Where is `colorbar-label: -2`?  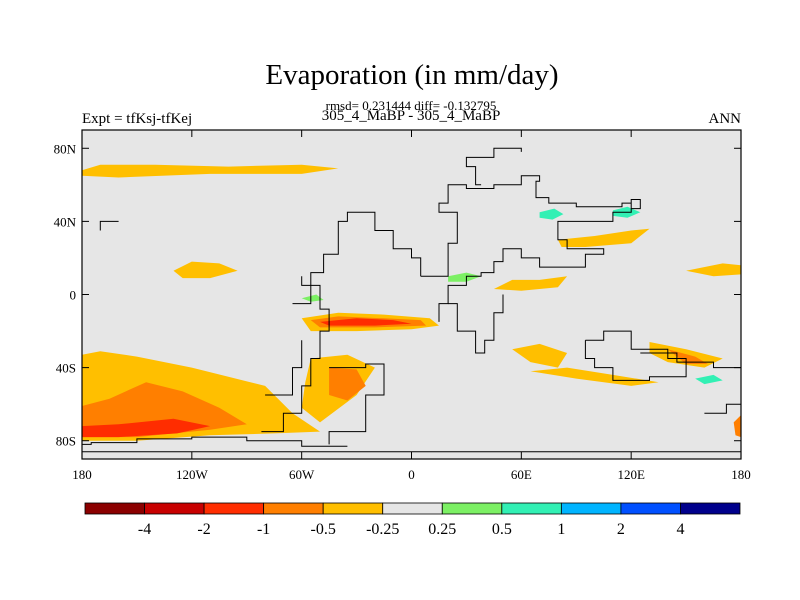 colorbar-label: -2 is located at coordinates (203, 529).